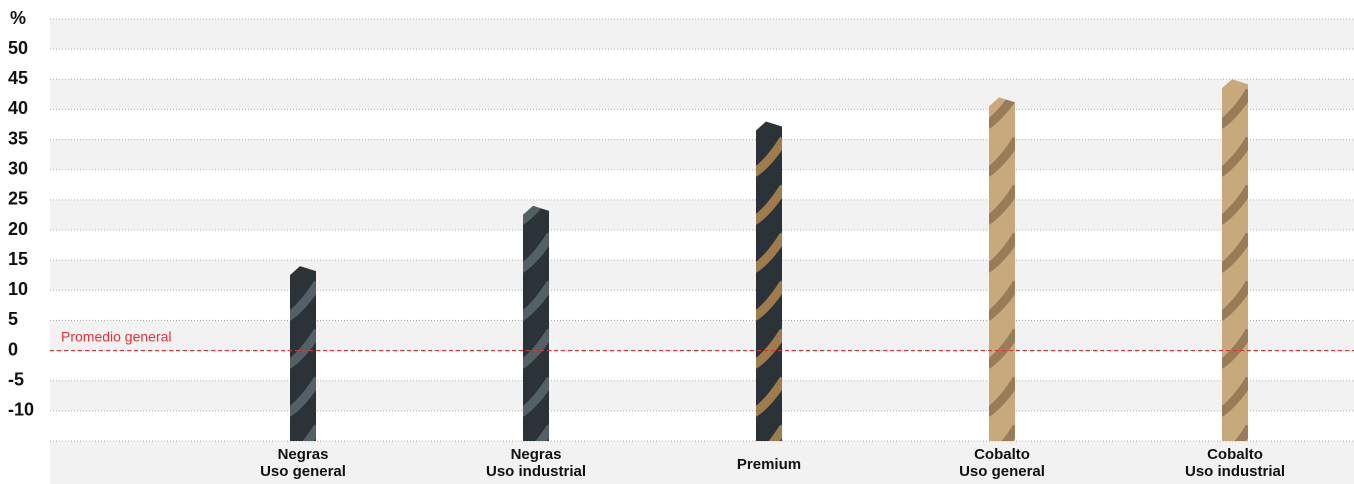  What do you see at coordinates (18, 229) in the screenshot?
I see `y-tick-label: 20` at bounding box center [18, 229].